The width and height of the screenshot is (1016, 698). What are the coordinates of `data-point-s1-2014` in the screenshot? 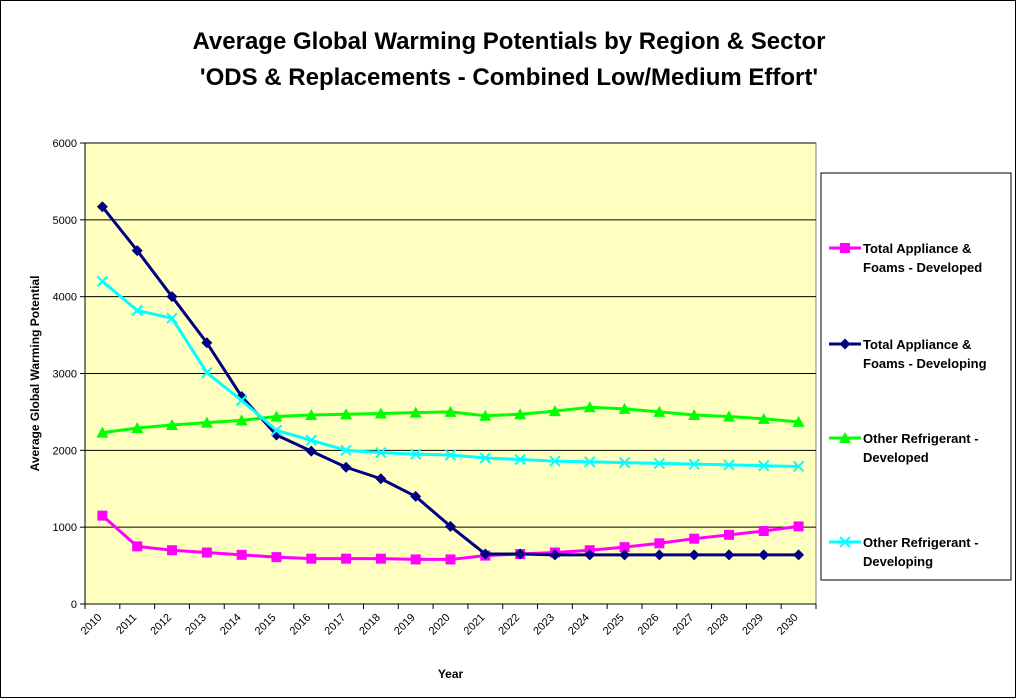 It's located at (241, 554).